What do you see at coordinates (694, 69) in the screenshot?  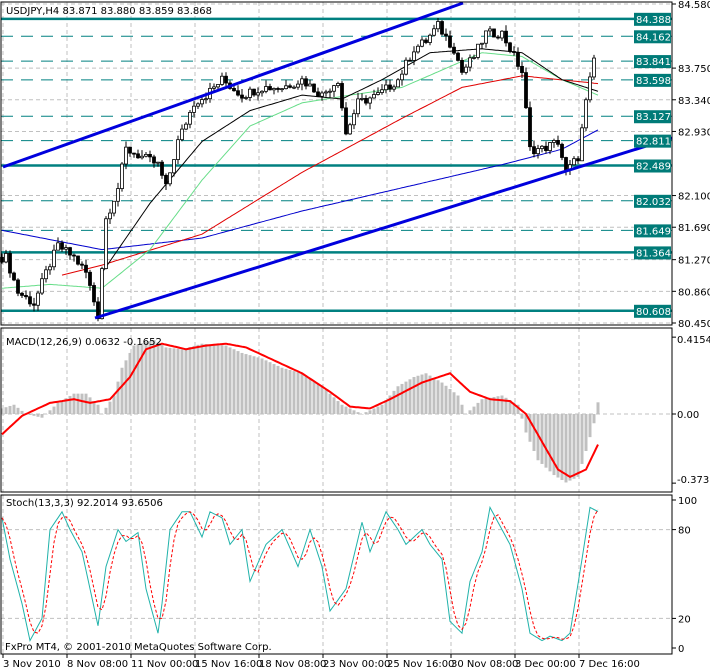 I see `price-label: 83.750` at bounding box center [694, 69].